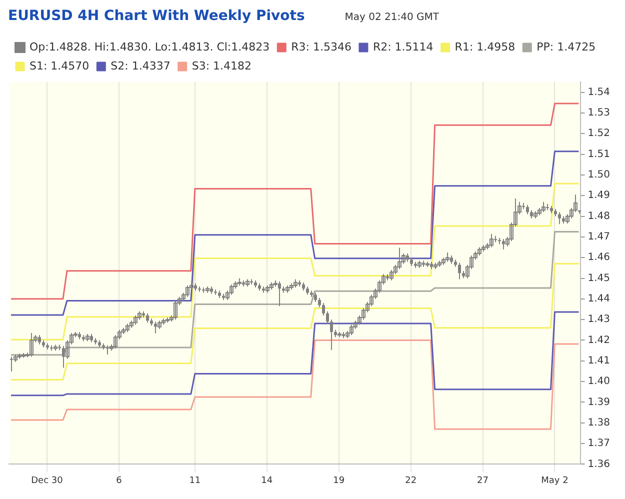  Describe the element at coordinates (599, 320) in the screenshot. I see `y-tick-label: 1.43` at that location.